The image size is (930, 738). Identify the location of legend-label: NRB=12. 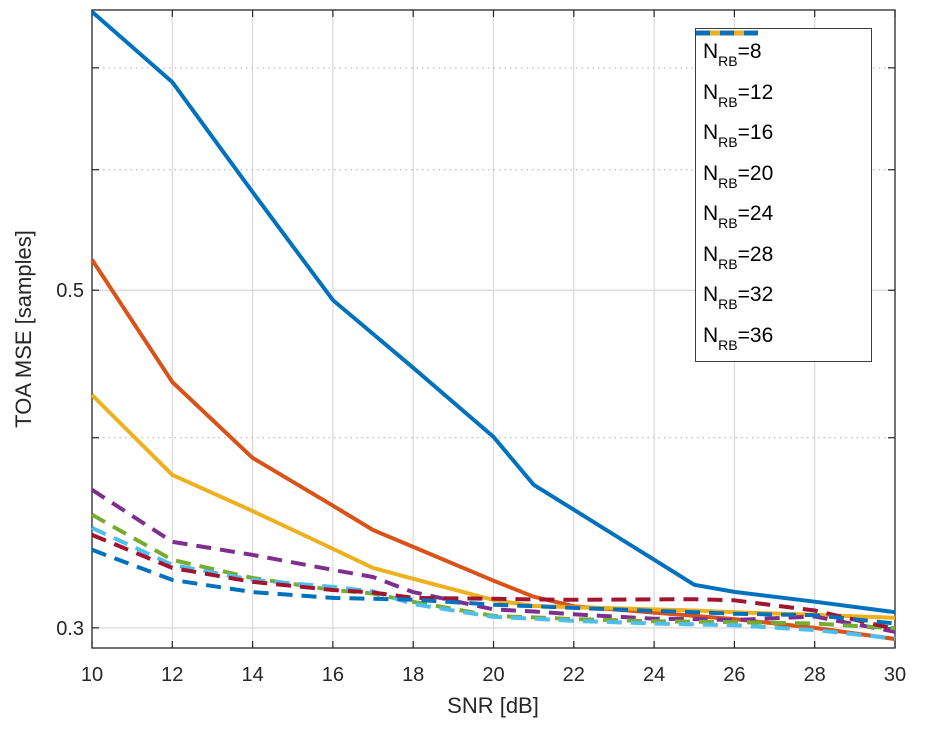
(738, 95).